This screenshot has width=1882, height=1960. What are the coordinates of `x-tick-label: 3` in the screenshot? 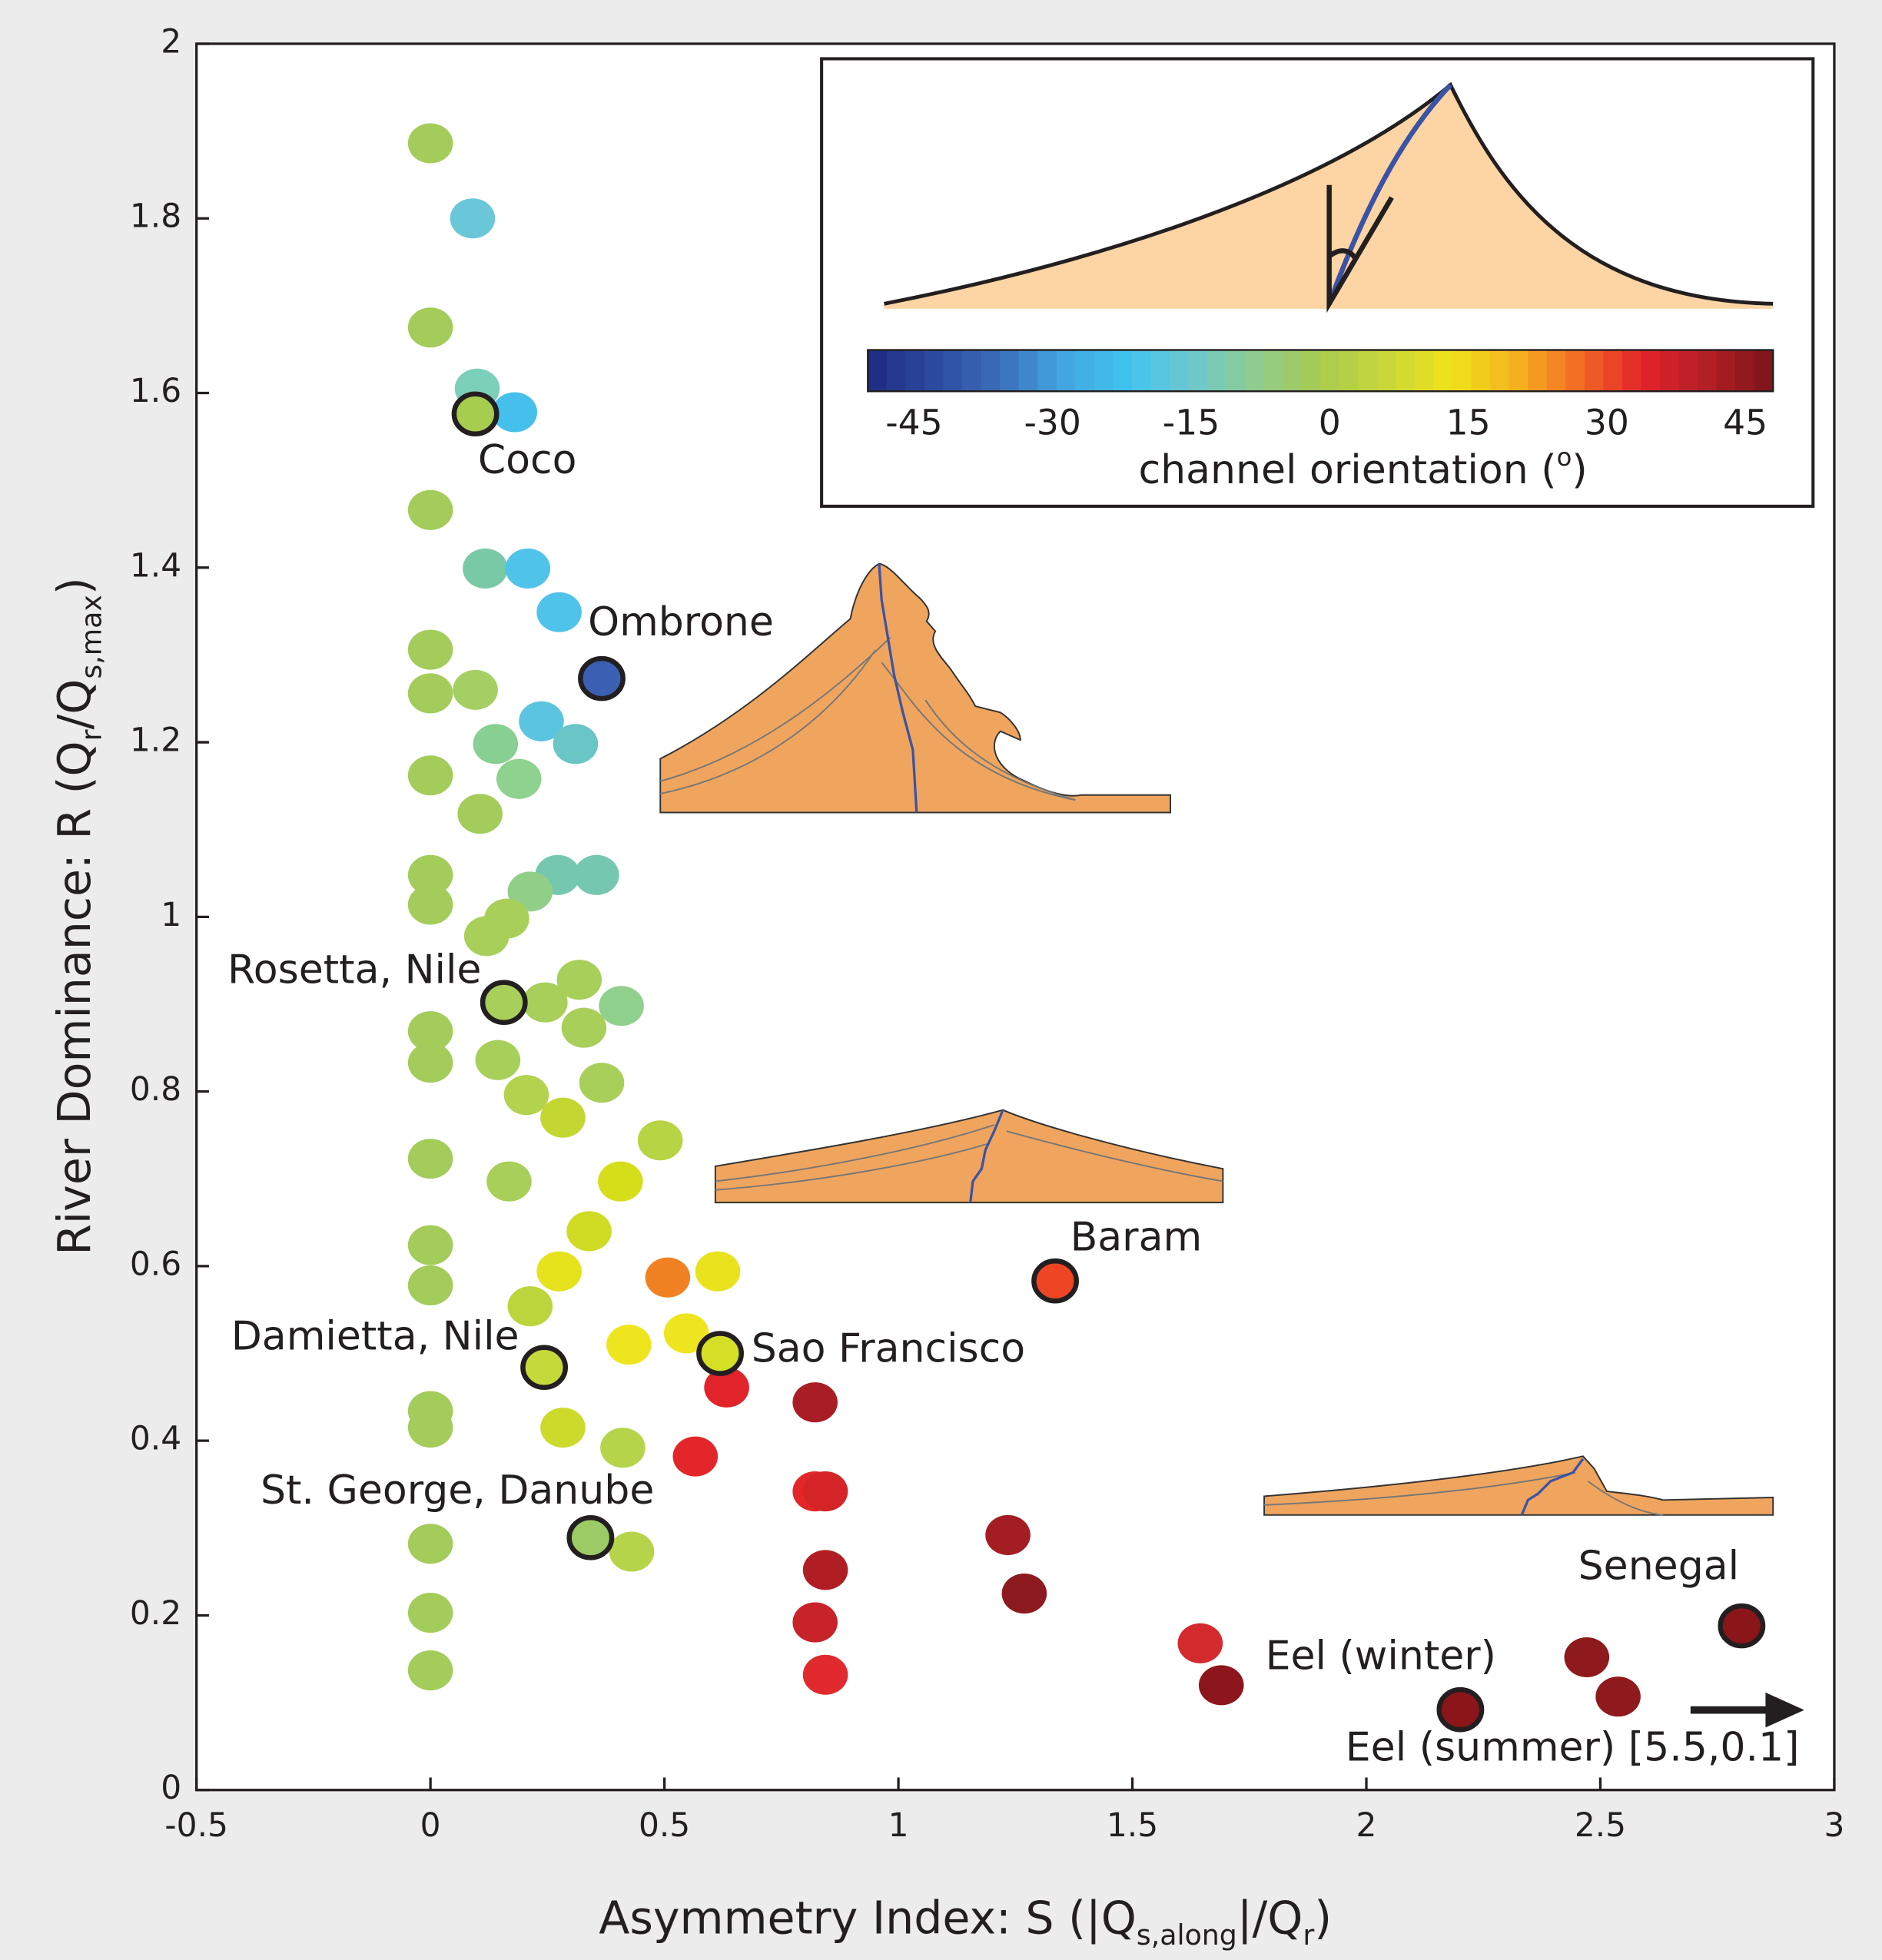 It's located at (1834, 1825).